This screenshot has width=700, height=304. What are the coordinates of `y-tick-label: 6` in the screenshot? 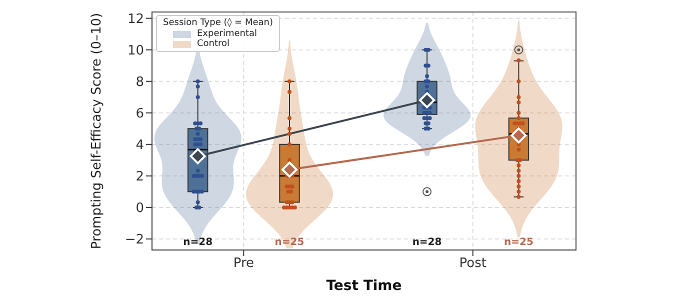 It's located at (140, 114).